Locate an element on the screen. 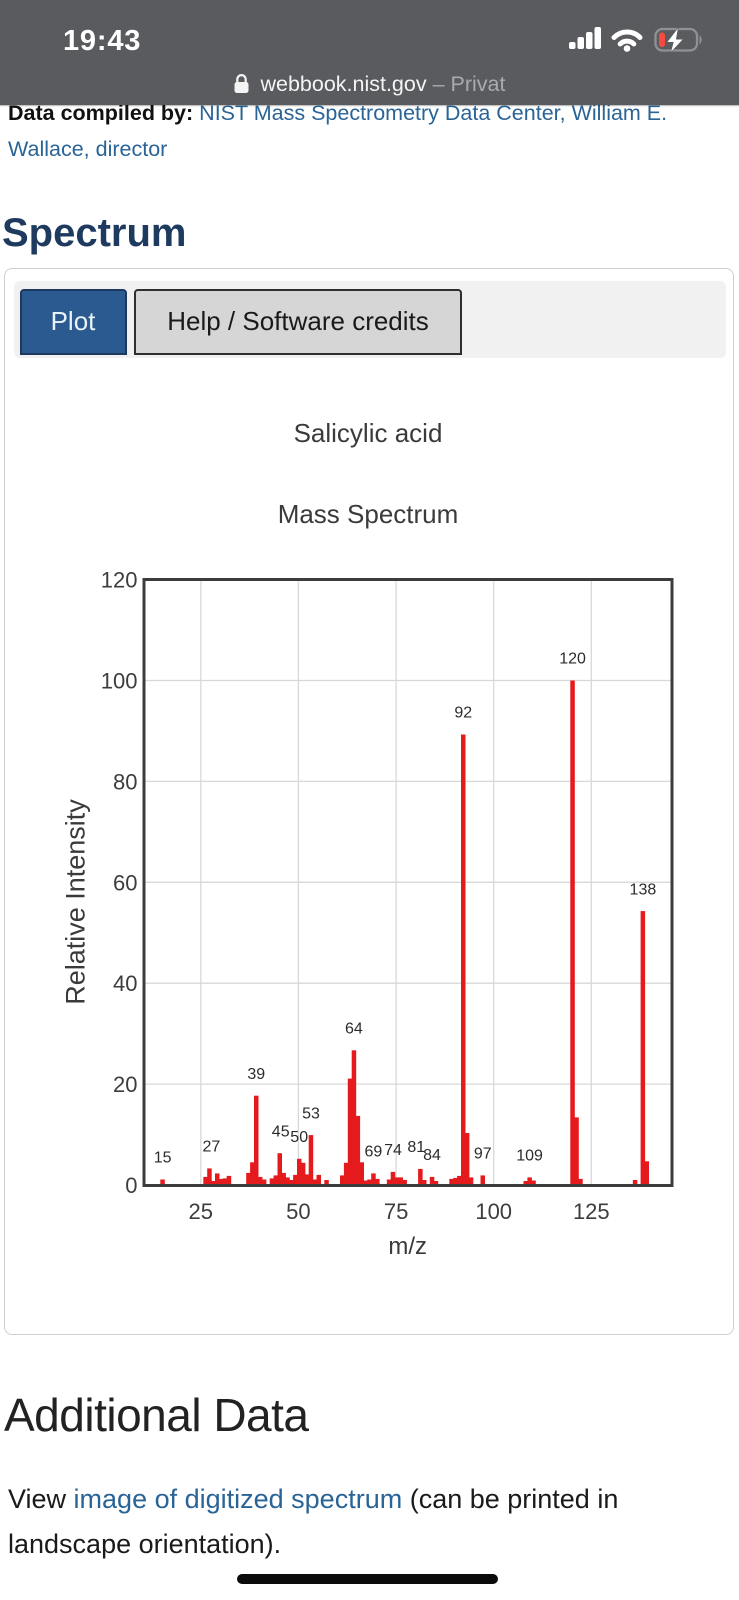 The height and width of the screenshot is (1600, 739). svg-text: 109 is located at coordinates (529, 1156).